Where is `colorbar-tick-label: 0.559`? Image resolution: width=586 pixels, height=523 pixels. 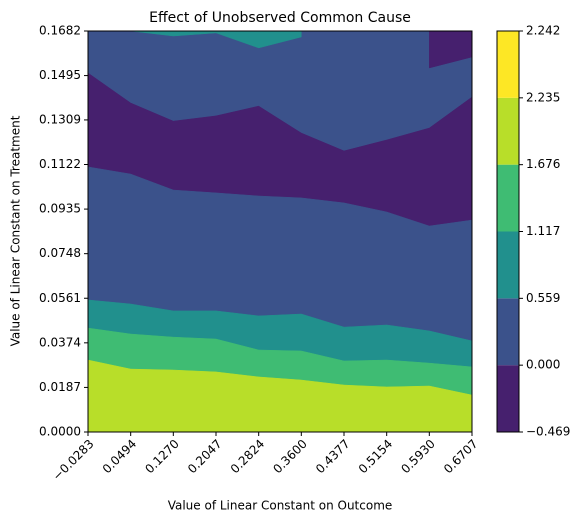 colorbar-tick-label: 0.559 is located at coordinates (543, 298).